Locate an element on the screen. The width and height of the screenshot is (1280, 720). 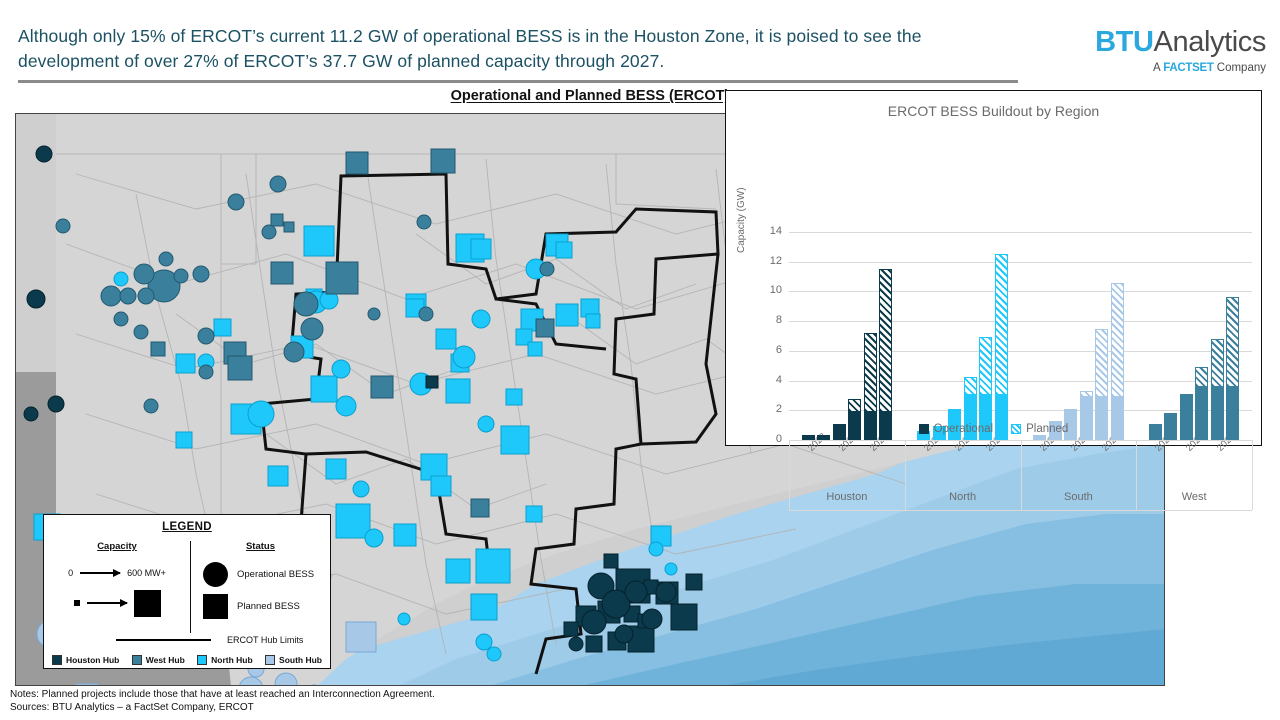
legend-title: LEGEND is located at coordinates (187, 527).